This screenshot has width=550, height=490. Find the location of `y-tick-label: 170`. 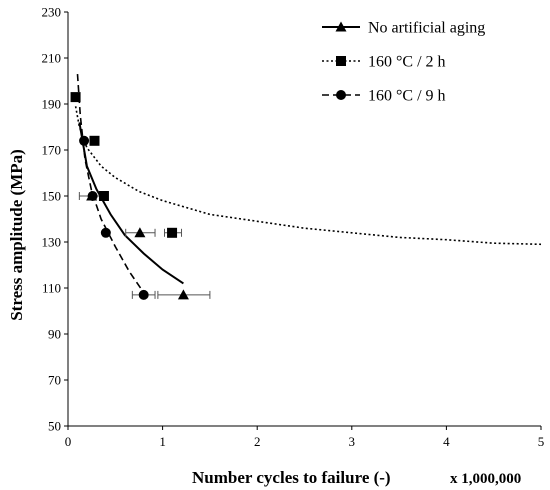

y-tick-label: 170 is located at coordinates (52, 150).